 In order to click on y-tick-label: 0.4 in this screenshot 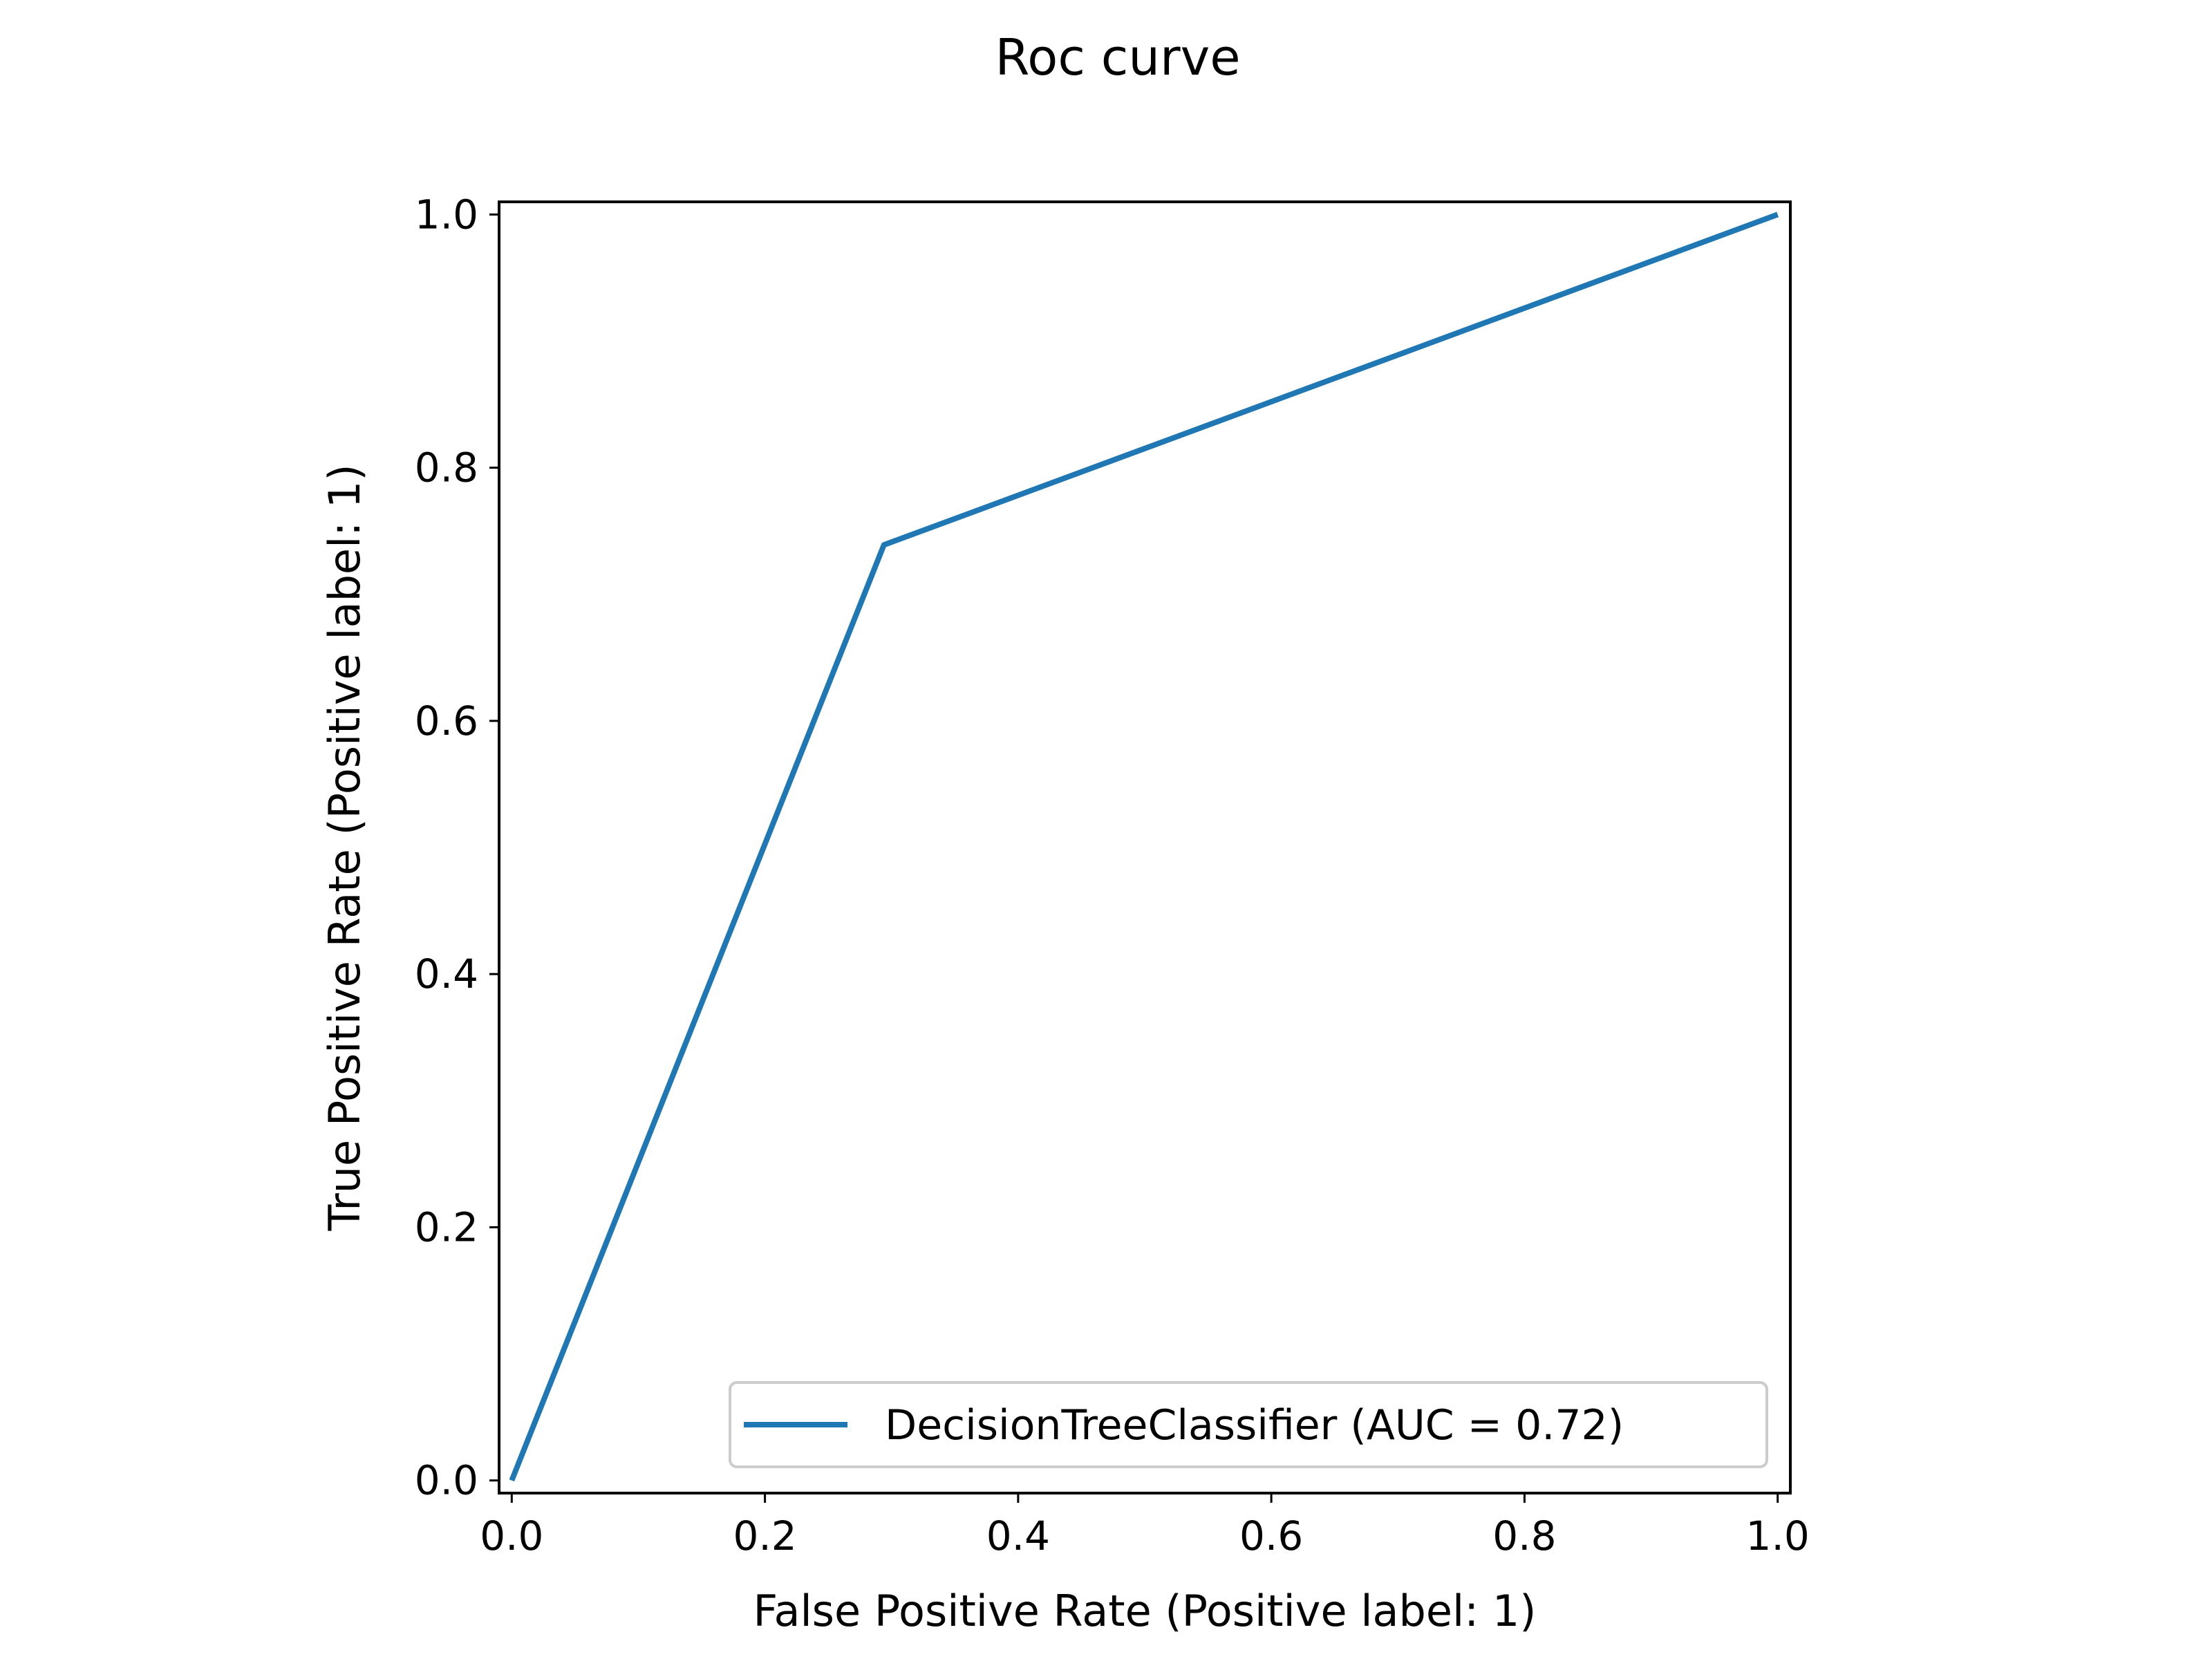, I will do `click(446, 974)`.